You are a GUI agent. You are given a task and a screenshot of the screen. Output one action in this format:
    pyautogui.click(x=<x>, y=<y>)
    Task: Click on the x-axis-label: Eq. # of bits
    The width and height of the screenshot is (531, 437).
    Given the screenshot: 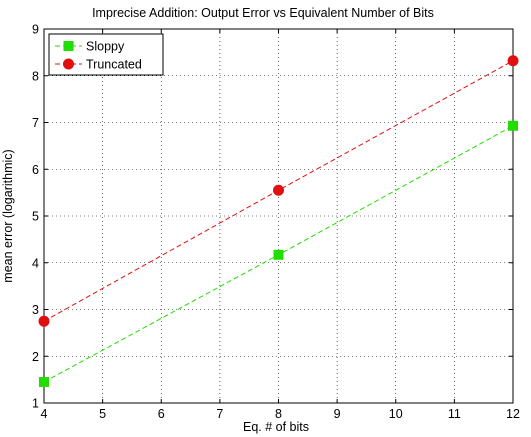 What is the action you would take?
    pyautogui.click(x=276, y=427)
    